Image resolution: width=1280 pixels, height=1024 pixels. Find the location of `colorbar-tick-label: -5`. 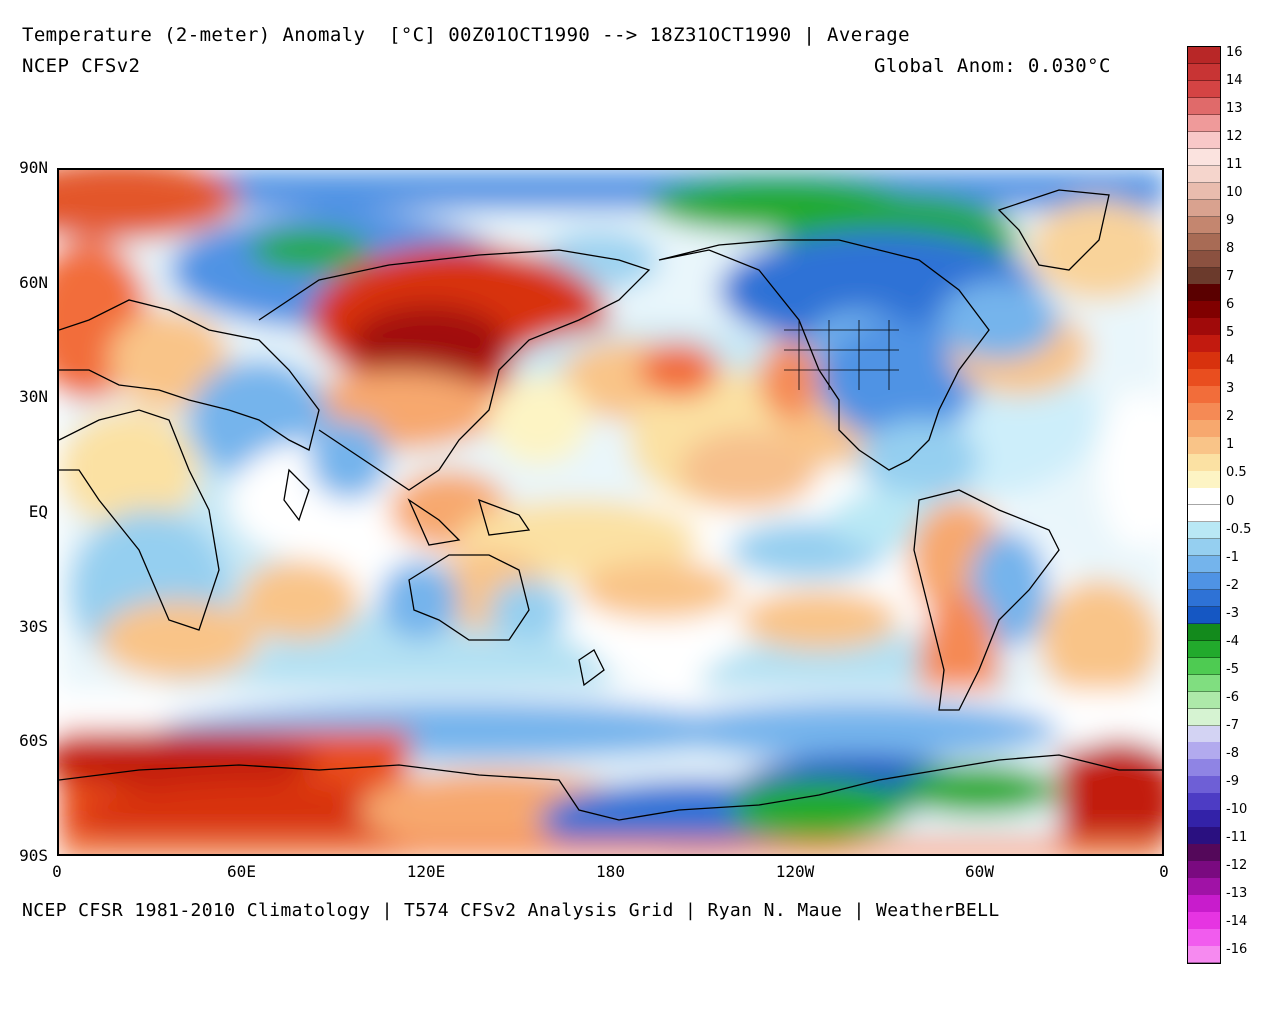

colorbar-tick-label: -5 is located at coordinates (1232, 669).